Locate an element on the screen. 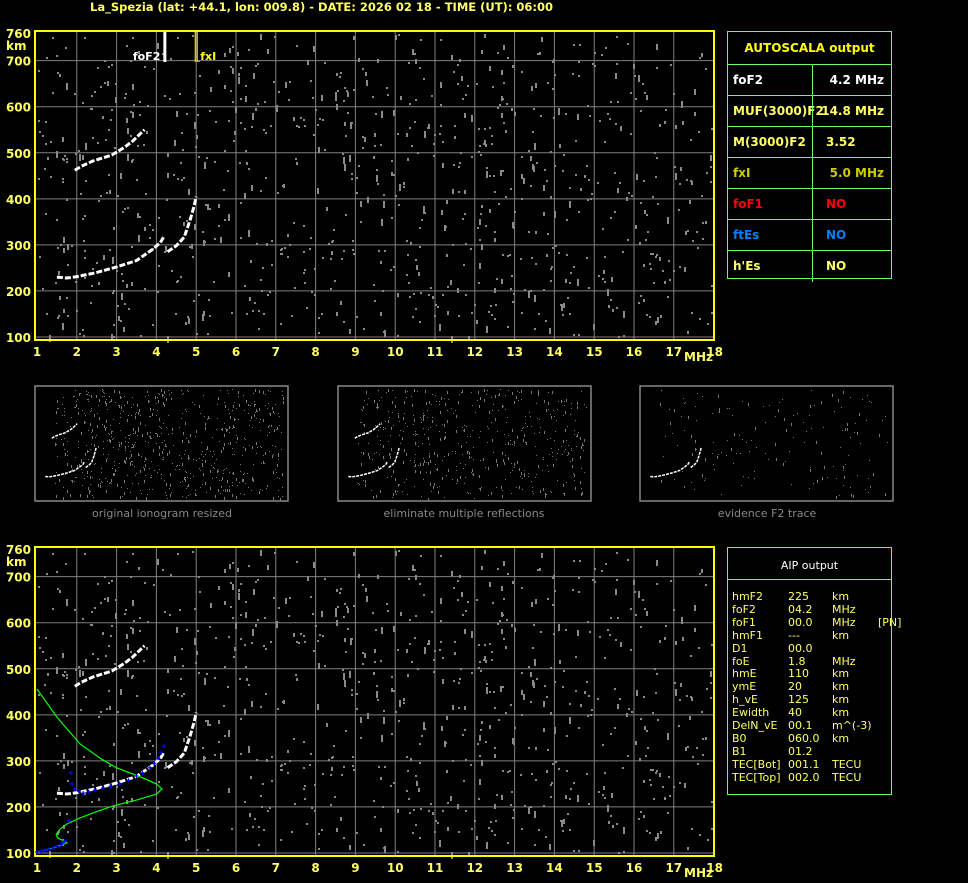 This screenshot has width=968, height=883. echo-trace-f2-o is located at coordinates (111, 257).